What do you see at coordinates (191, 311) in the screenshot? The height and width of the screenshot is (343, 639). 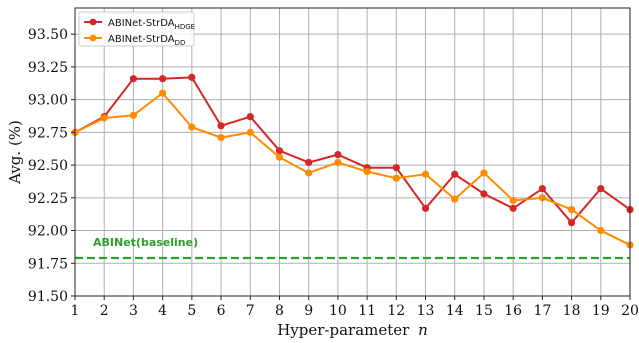 I see `x-tick-label: 5` at bounding box center [191, 311].